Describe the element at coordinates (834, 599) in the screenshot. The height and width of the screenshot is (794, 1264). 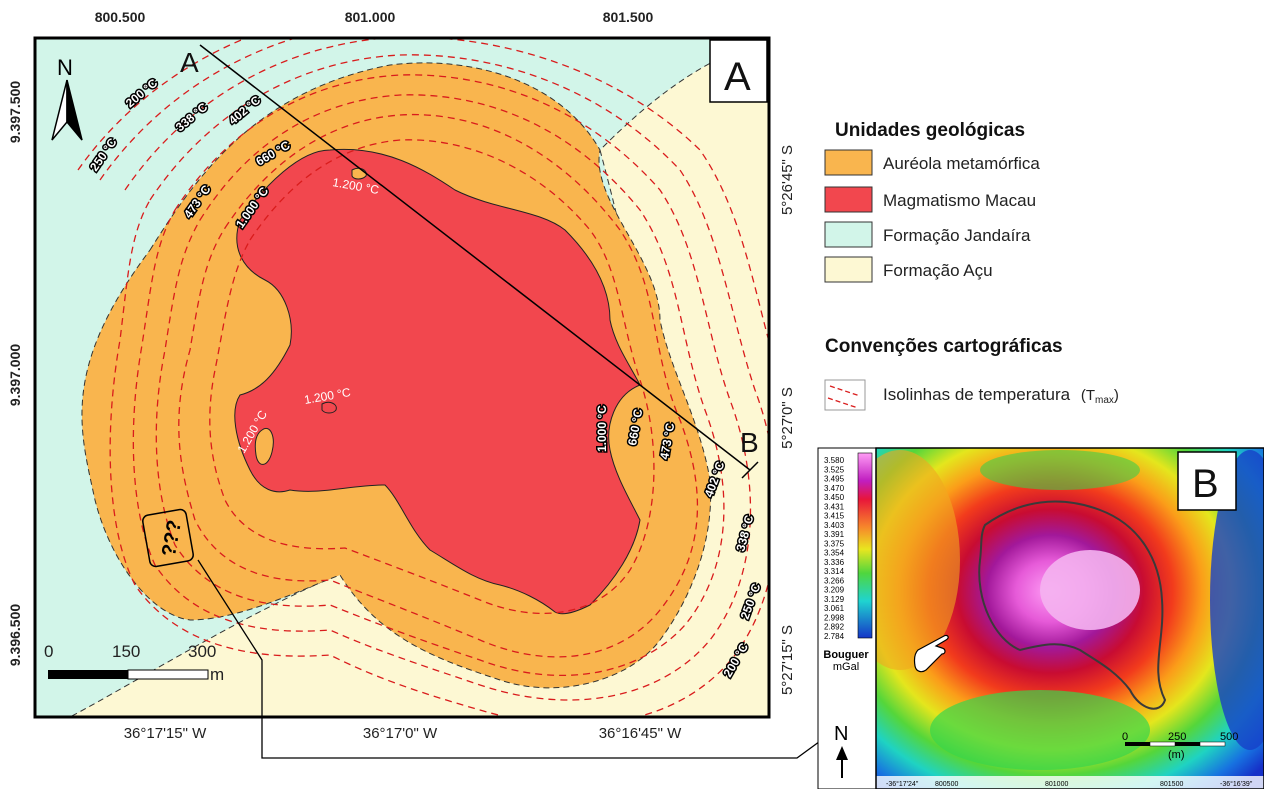
I see `colorbar-value: 3.129` at that location.